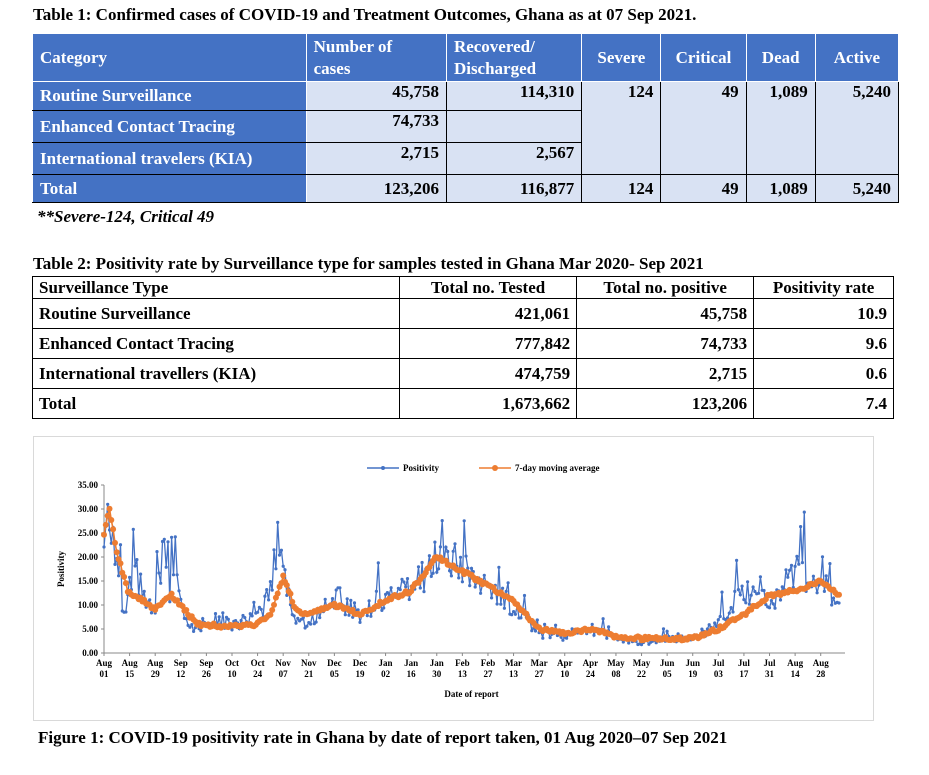 Image resolution: width=929 pixels, height=775 pixels. Describe the element at coordinates (821, 674) in the screenshot. I see `x-tick-day: 28` at that location.